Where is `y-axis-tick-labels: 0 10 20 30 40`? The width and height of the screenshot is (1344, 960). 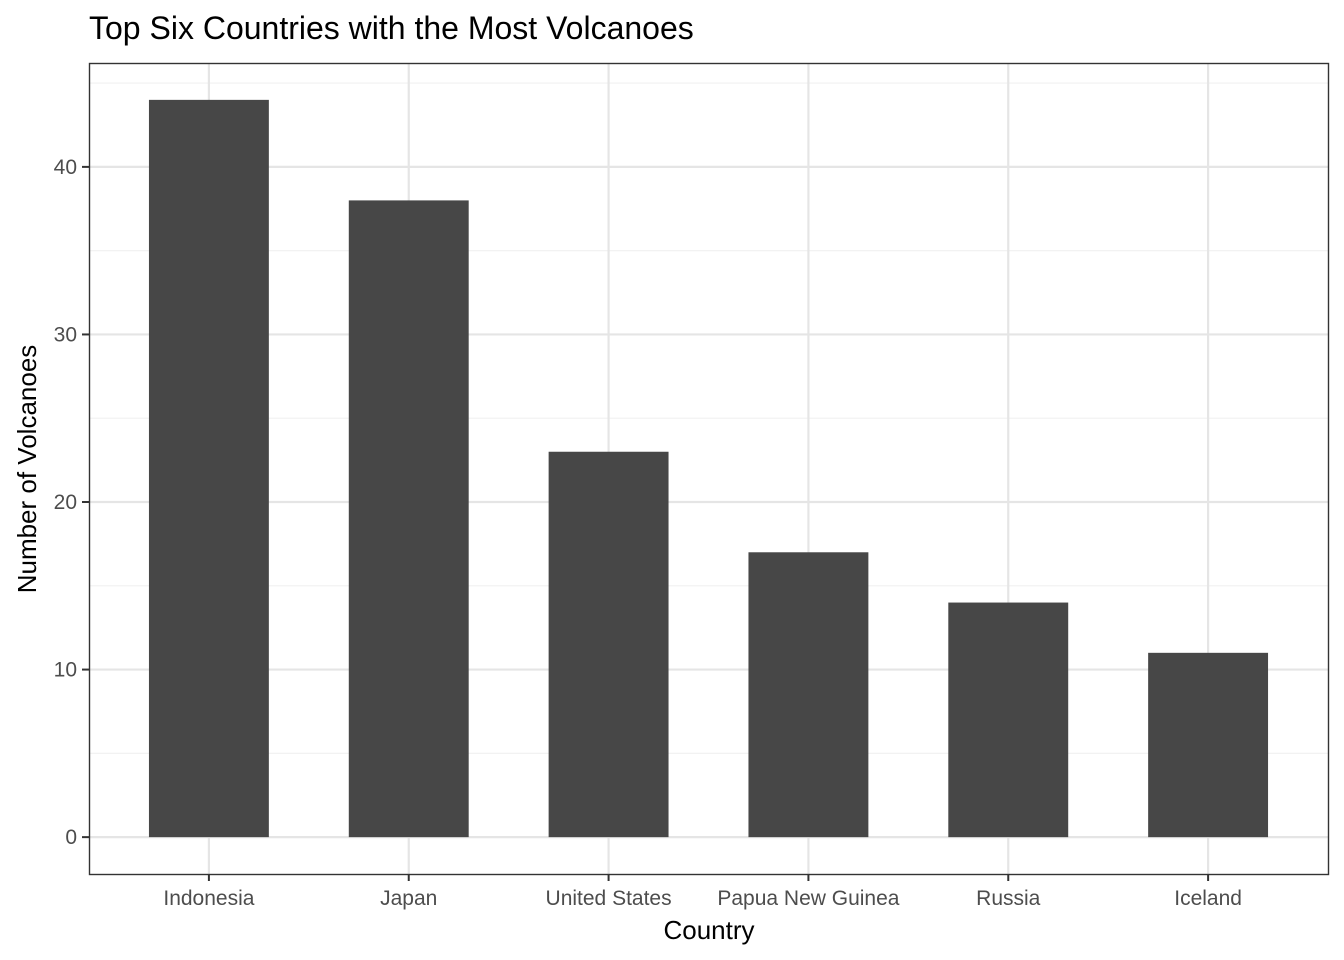
y-axis-tick-labels: 0 10 20 30 40 is located at coordinates (65, 502).